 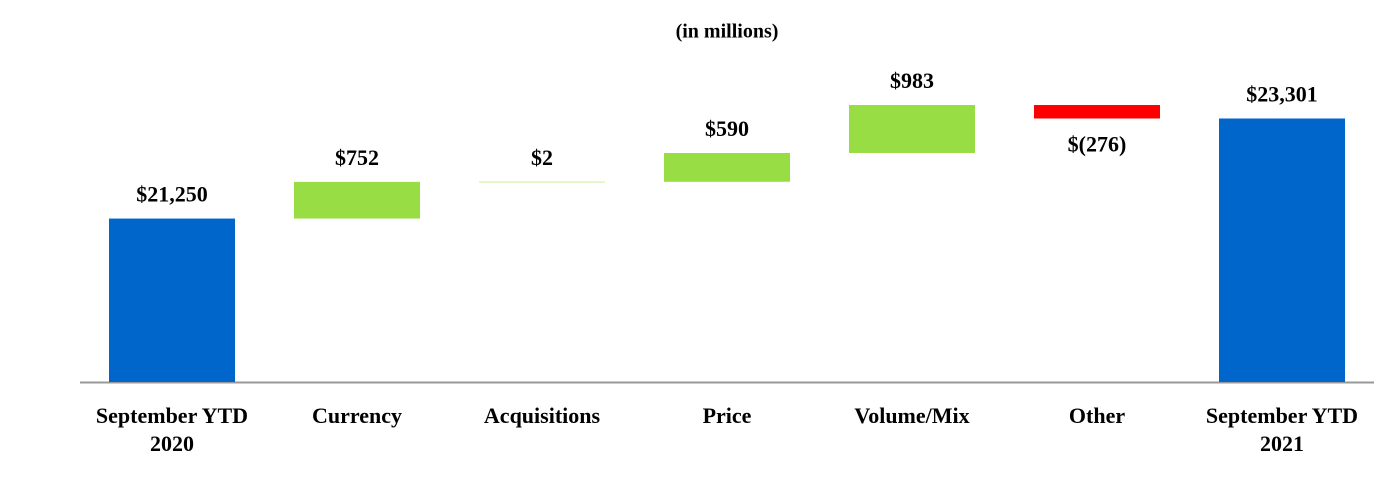 What do you see at coordinates (1282, 429) in the screenshot?
I see `x-tick-label: September YTD 2021` at bounding box center [1282, 429].